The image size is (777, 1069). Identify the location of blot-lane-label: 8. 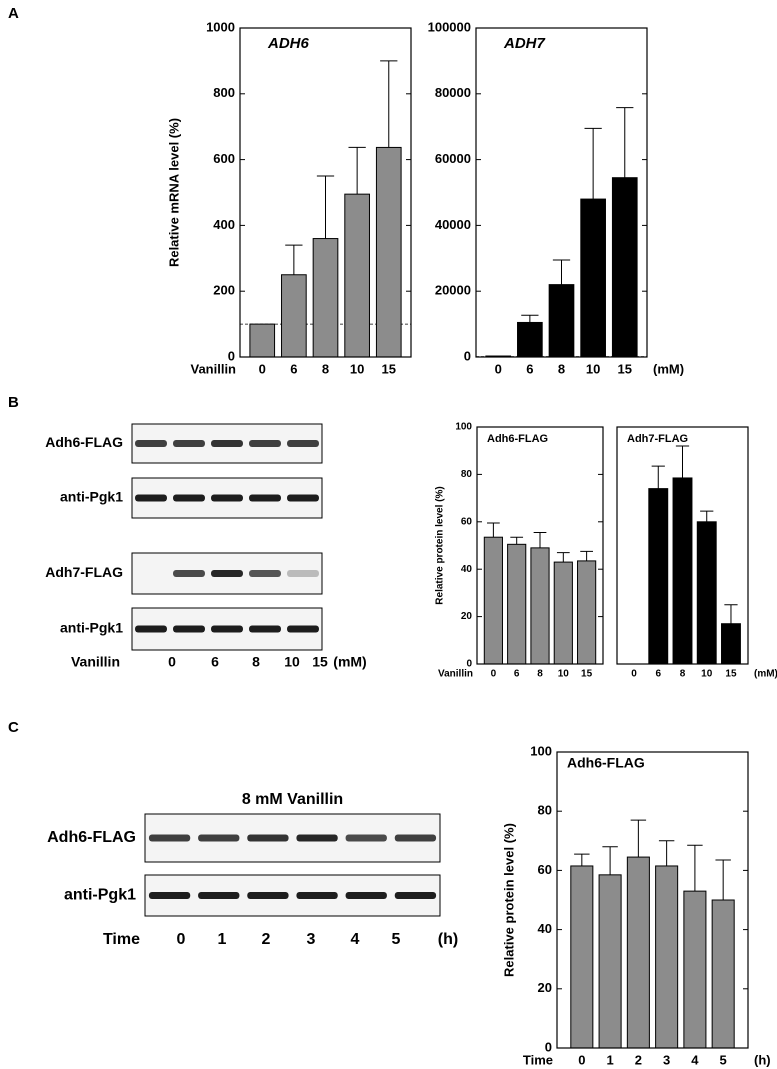
(256, 662).